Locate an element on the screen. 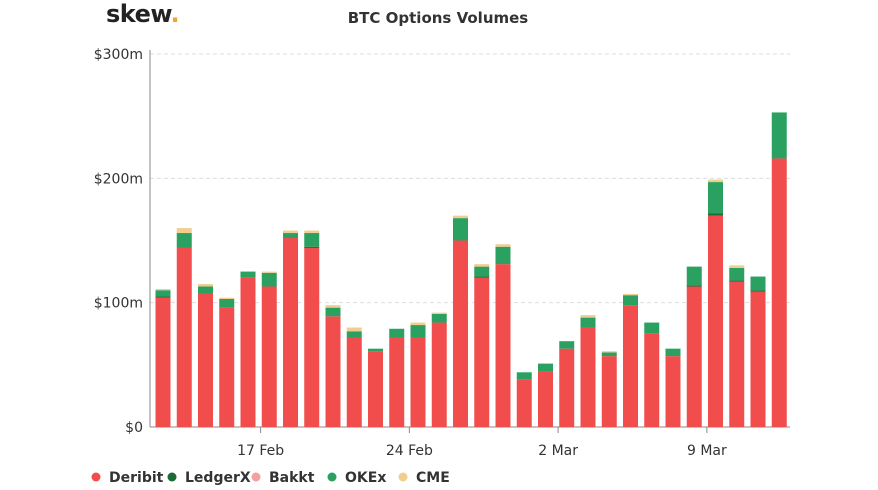 The height and width of the screenshot is (490, 878). y-tick-label: $0 is located at coordinates (134, 428).